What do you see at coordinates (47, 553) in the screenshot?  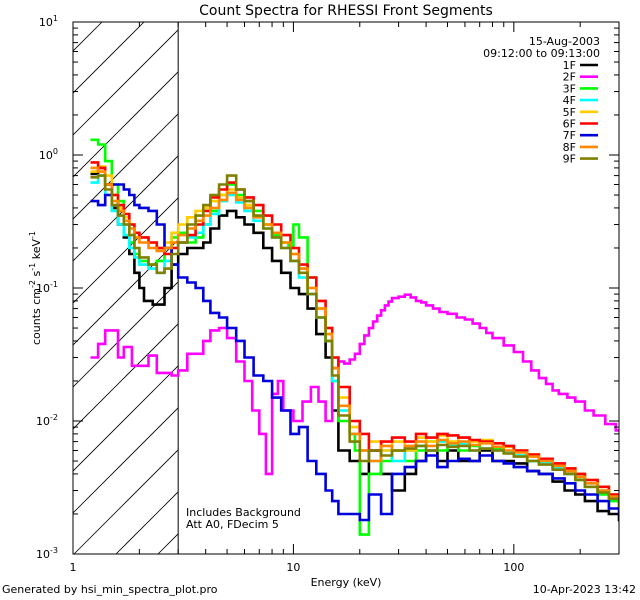 I see `y-tick-label: 10⁻³` at bounding box center [47, 553].